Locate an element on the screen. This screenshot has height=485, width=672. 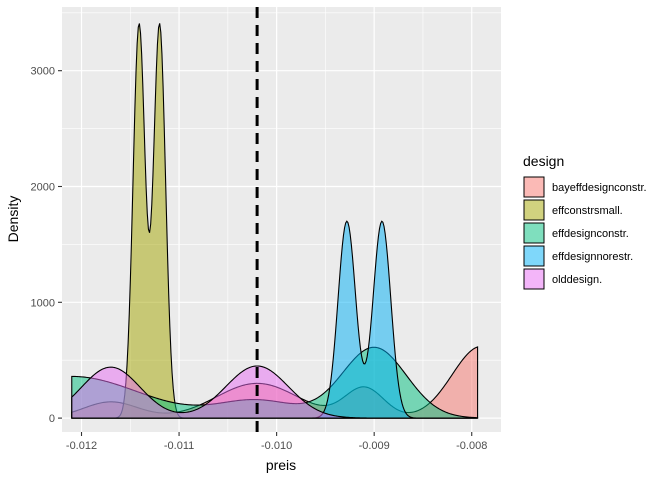
y-axis-ticks: 0 1000 2000 3000 is located at coordinates (46, 245).